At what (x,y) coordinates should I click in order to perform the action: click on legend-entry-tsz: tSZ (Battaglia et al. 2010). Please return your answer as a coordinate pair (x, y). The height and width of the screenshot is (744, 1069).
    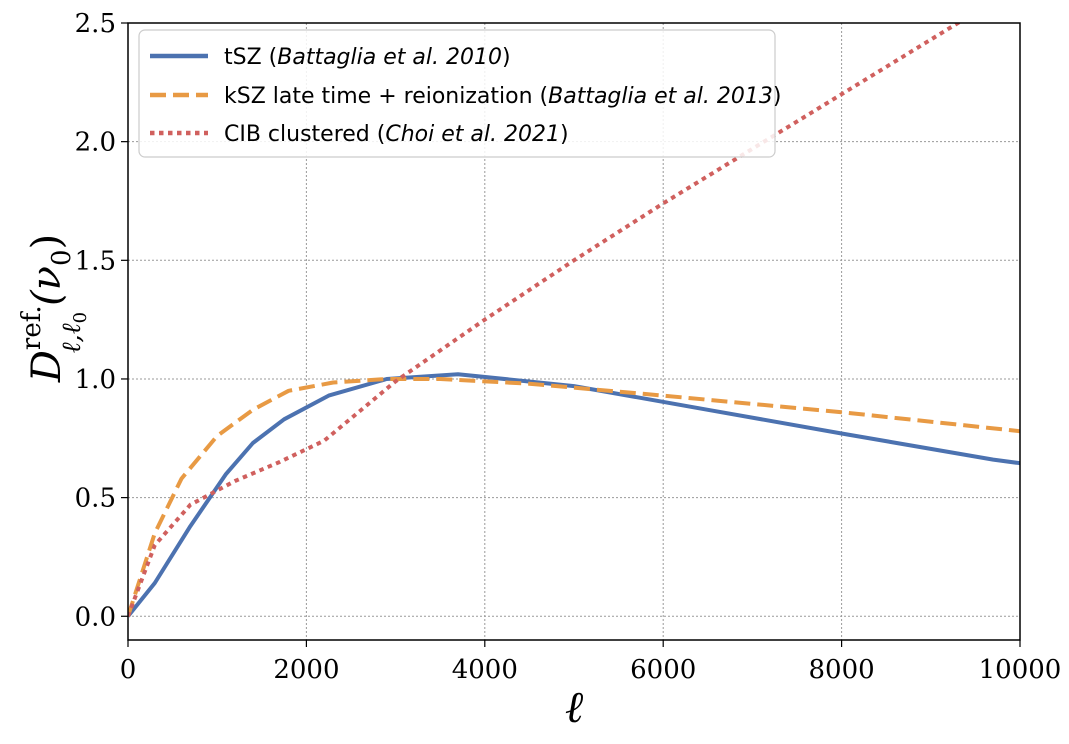
    Looking at the image, I should click on (367, 57).